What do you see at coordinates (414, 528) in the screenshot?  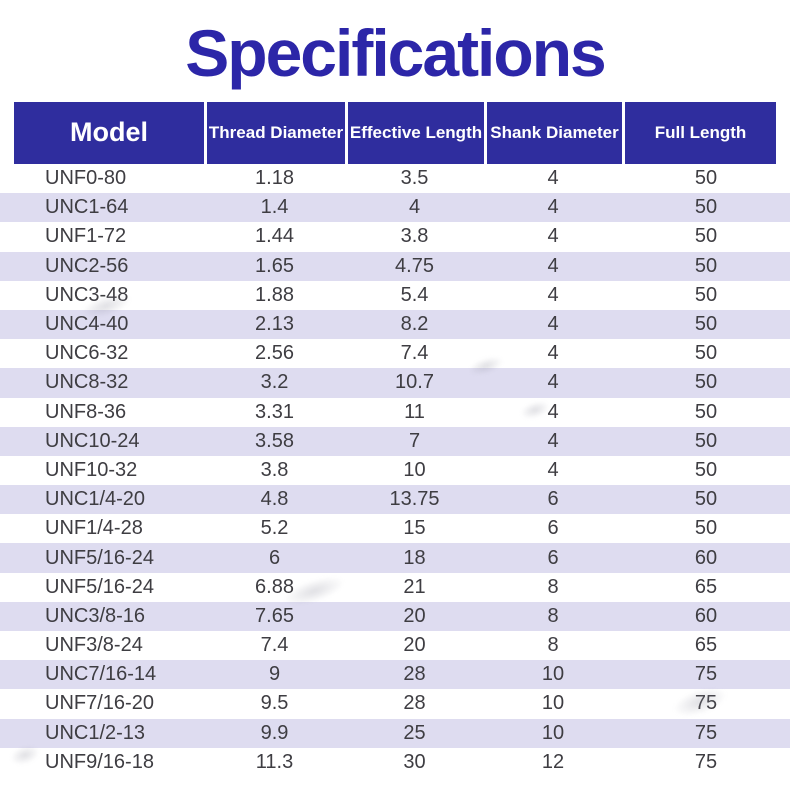 I see `effective-length-cell: 15` at bounding box center [414, 528].